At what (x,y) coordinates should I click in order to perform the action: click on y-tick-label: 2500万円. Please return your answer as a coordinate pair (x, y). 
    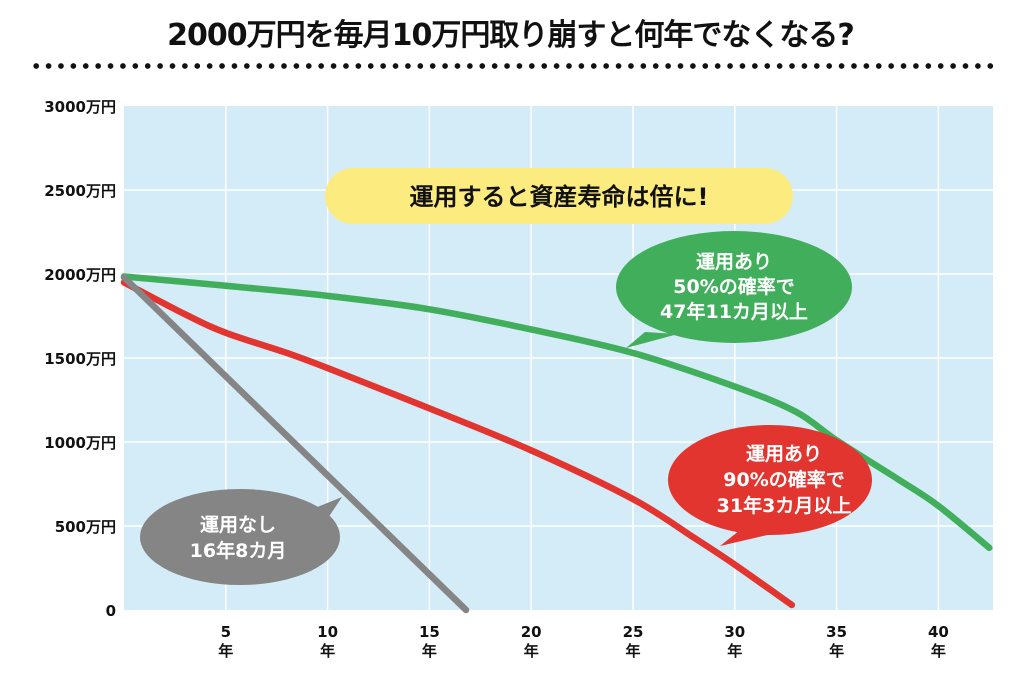
    Looking at the image, I should click on (80, 191).